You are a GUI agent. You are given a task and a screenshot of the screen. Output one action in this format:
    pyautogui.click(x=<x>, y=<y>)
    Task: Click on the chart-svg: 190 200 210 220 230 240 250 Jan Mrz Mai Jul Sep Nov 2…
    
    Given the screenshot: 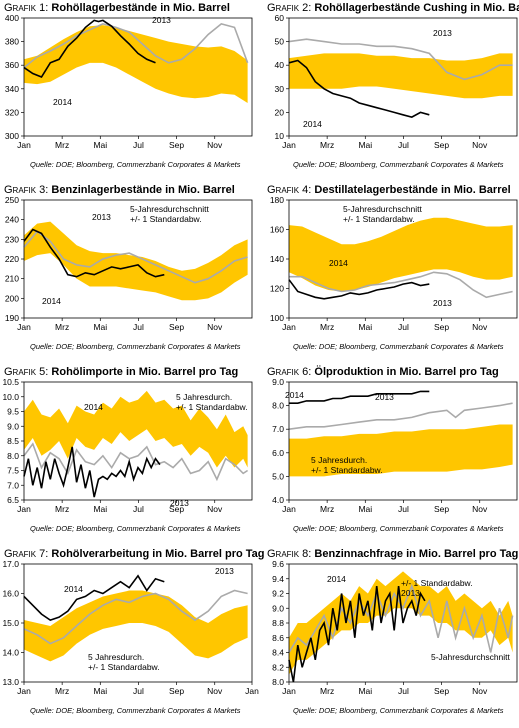 What is the action you would take?
    pyautogui.click(x=129, y=263)
    